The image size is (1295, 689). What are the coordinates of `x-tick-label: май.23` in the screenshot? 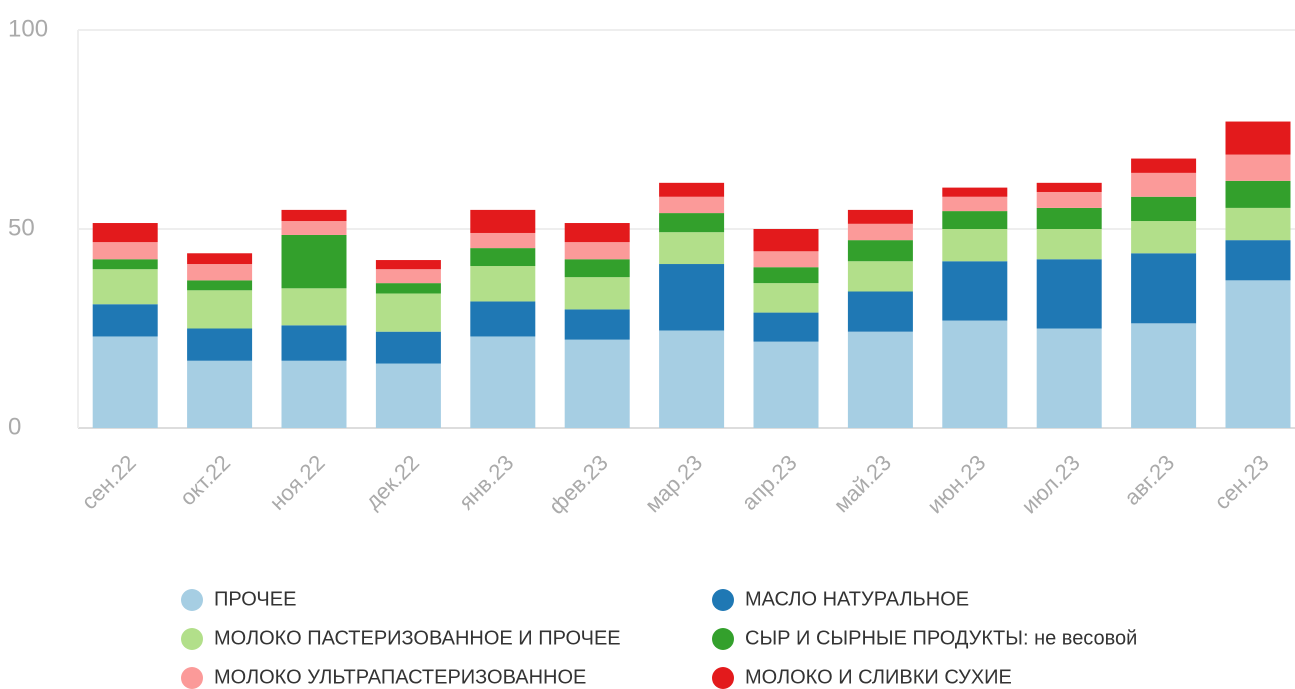 It's located at (862, 483).